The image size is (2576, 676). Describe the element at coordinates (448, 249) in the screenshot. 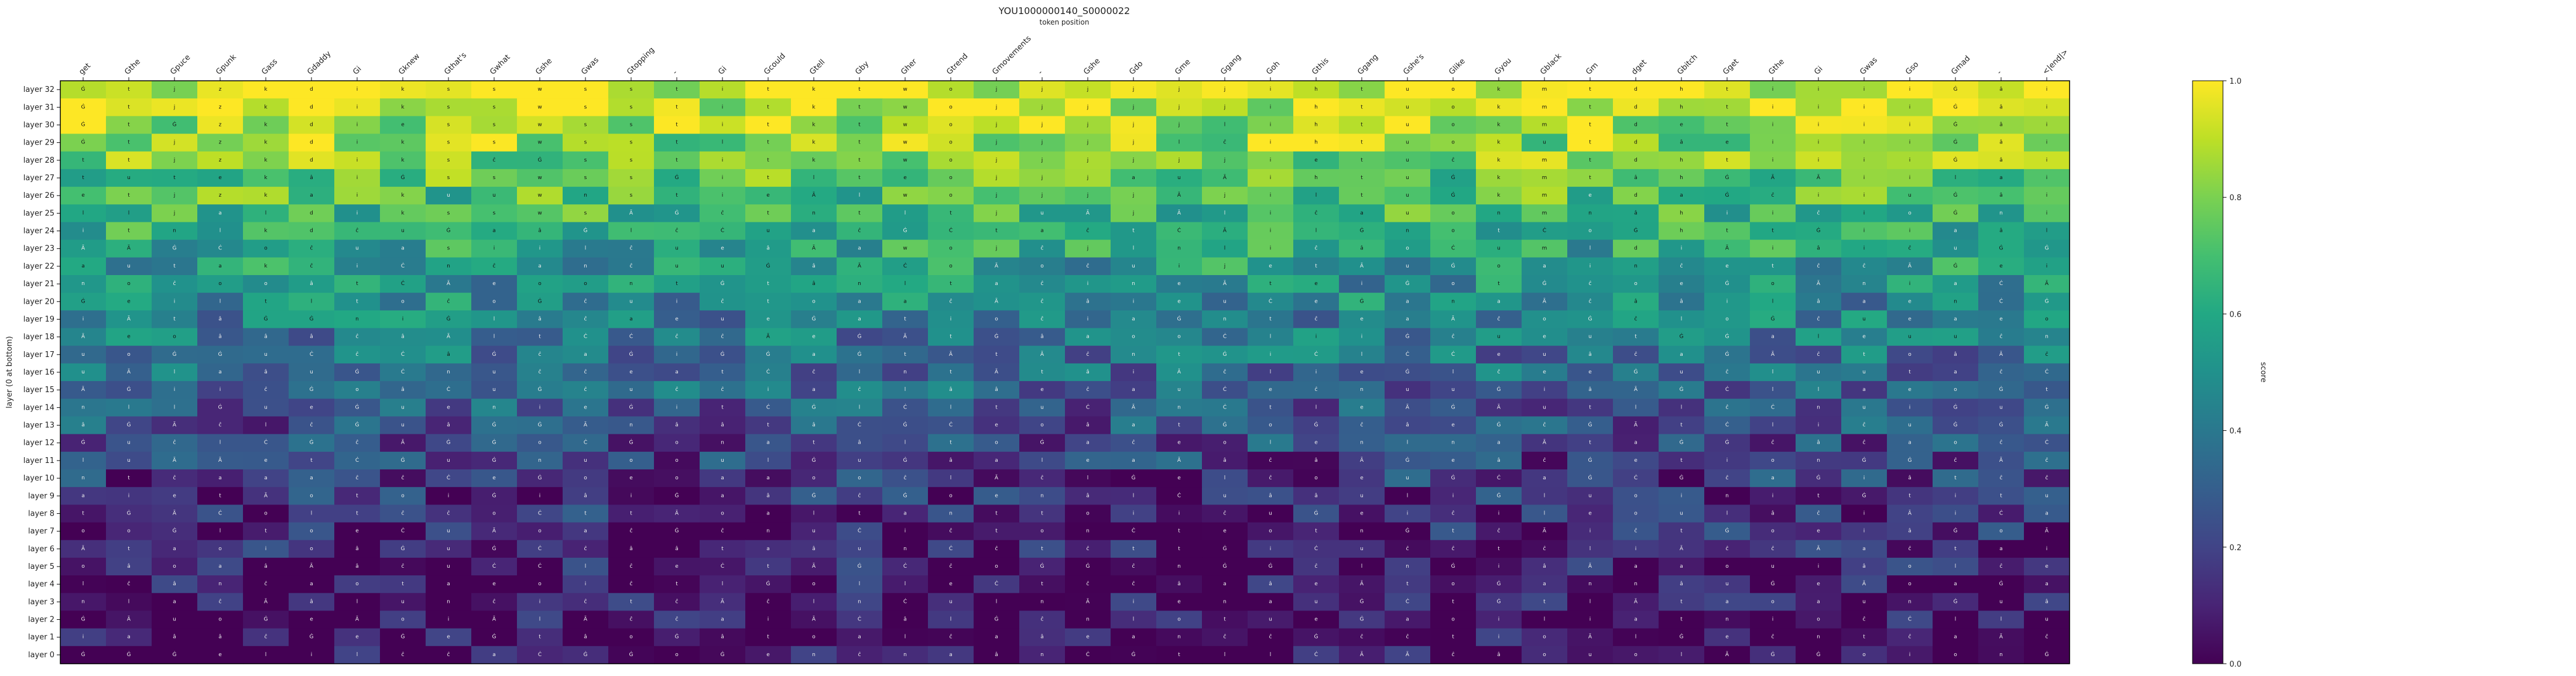

I see `cell-token-text: s` at that location.